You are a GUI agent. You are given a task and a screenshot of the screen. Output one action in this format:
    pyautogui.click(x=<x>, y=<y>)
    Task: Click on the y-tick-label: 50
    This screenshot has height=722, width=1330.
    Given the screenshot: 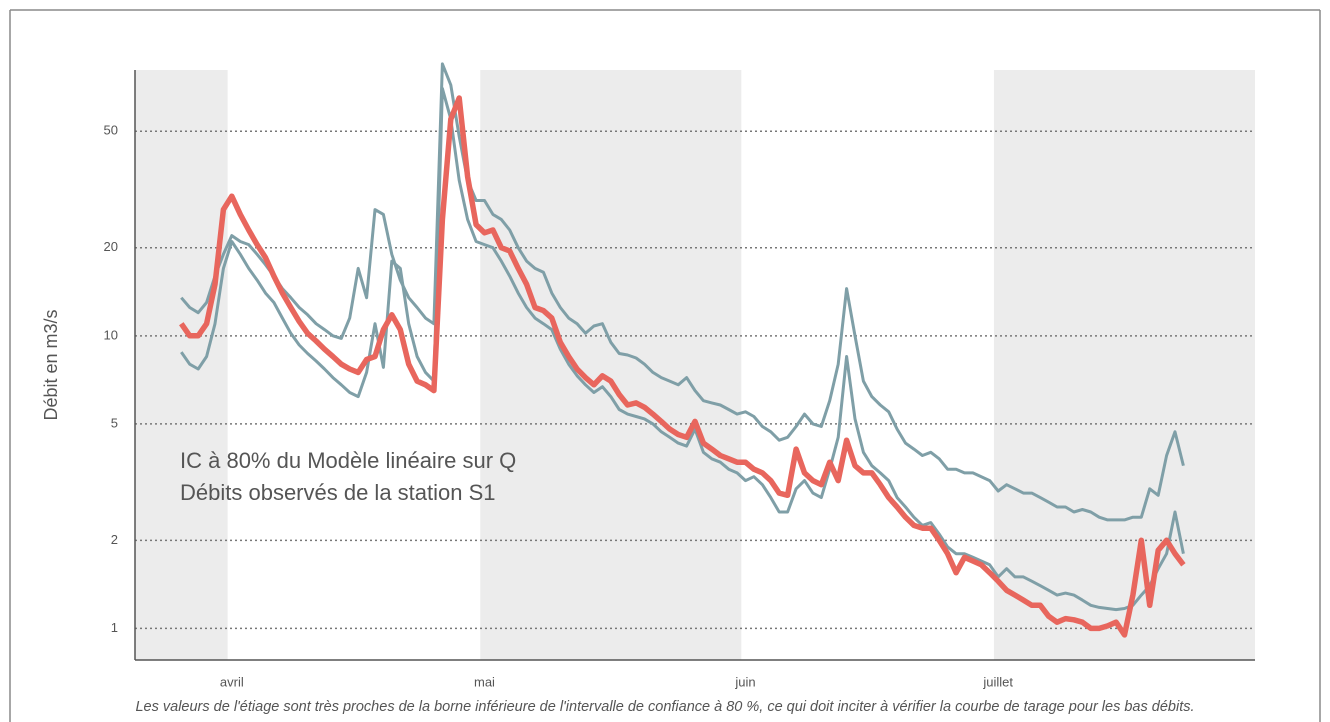 What is the action you would take?
    pyautogui.click(x=111, y=130)
    